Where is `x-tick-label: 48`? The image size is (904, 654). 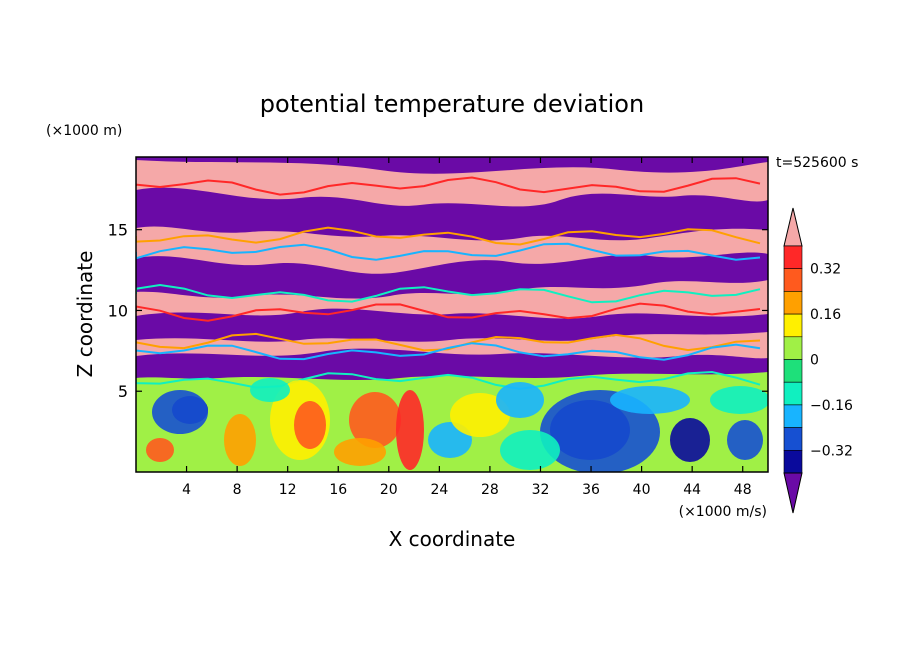 x-tick-label: 48 is located at coordinates (743, 490).